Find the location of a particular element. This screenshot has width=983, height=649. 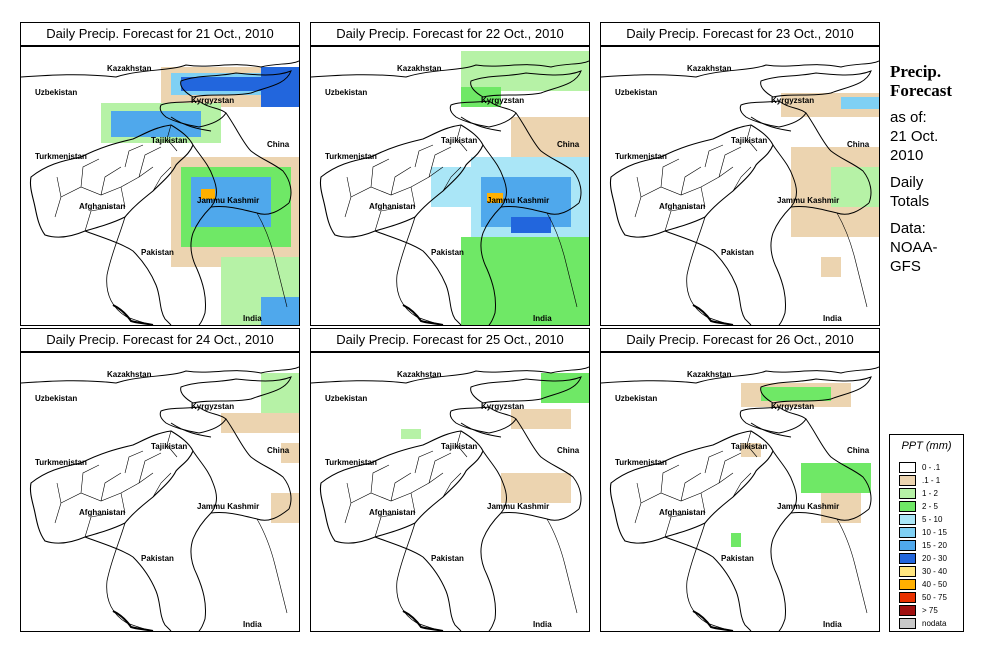

info-data-line1: Data: is located at coordinates (908, 228).